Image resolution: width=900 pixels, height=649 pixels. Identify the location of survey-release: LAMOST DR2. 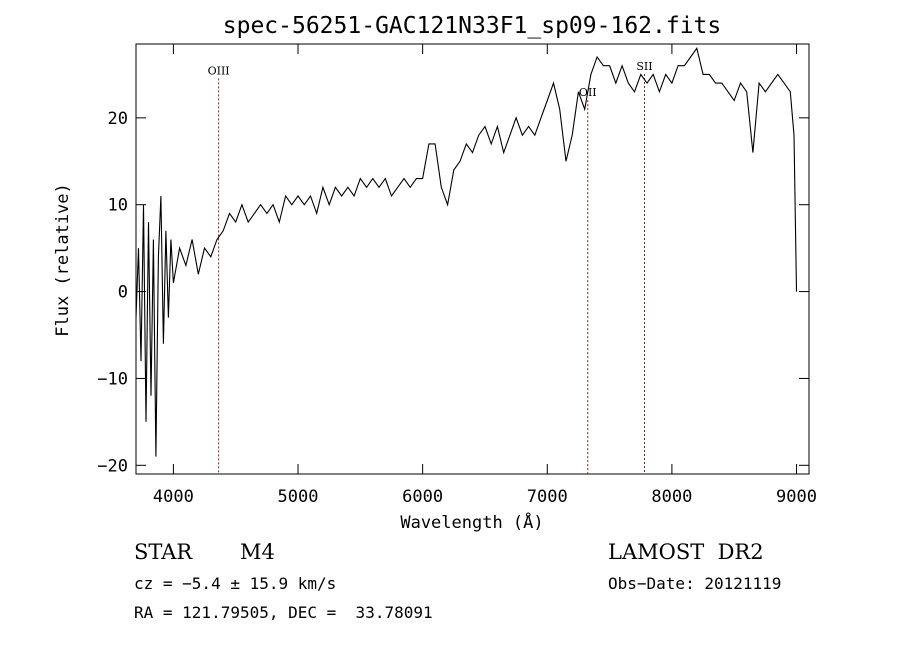
(686, 552).